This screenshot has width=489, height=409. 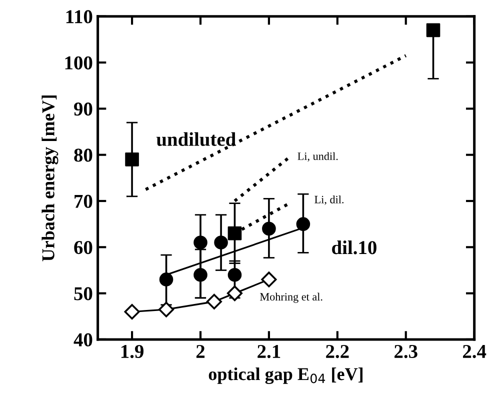 I want to click on x-axis-title: optical gap E$_{04}$ [eV], so click(x=285, y=376).